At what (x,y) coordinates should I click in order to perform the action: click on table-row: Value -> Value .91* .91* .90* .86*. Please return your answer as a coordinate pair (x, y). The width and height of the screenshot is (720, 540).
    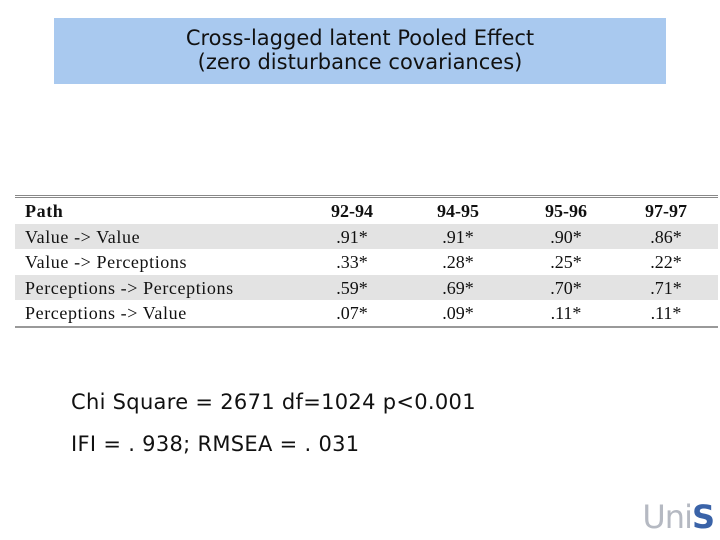
    Looking at the image, I should click on (366, 236).